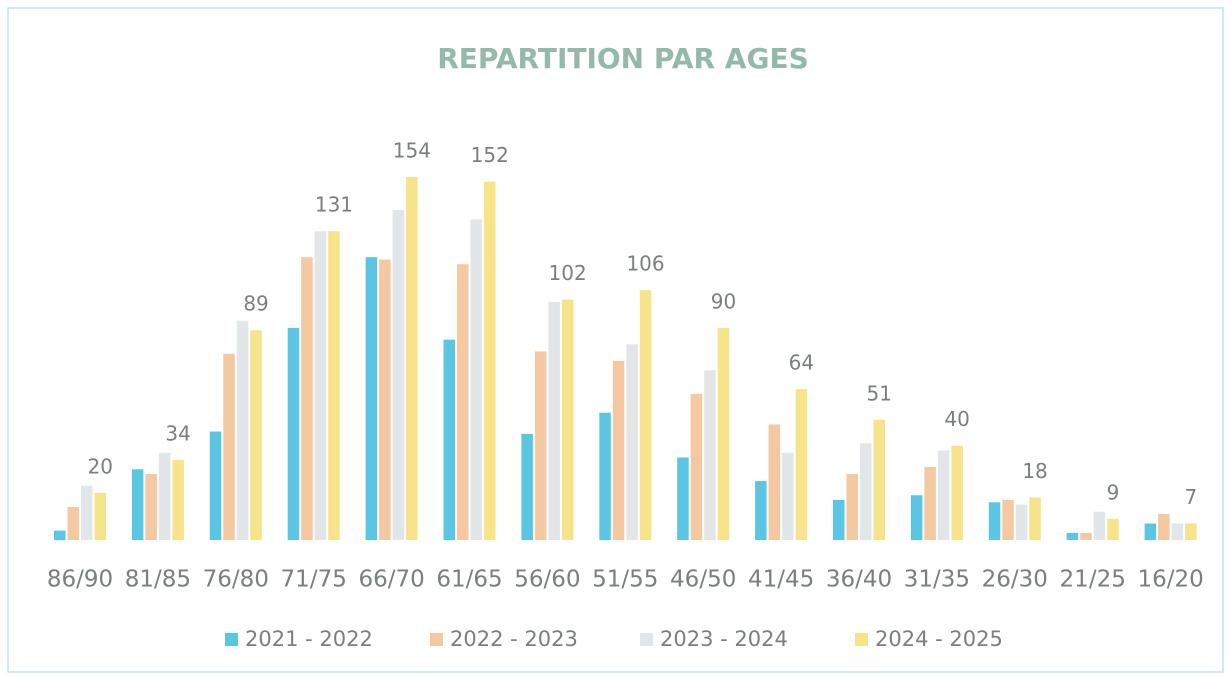 This screenshot has height=676, width=1231. I want to click on x-tick-label: 81/85, so click(158, 580).